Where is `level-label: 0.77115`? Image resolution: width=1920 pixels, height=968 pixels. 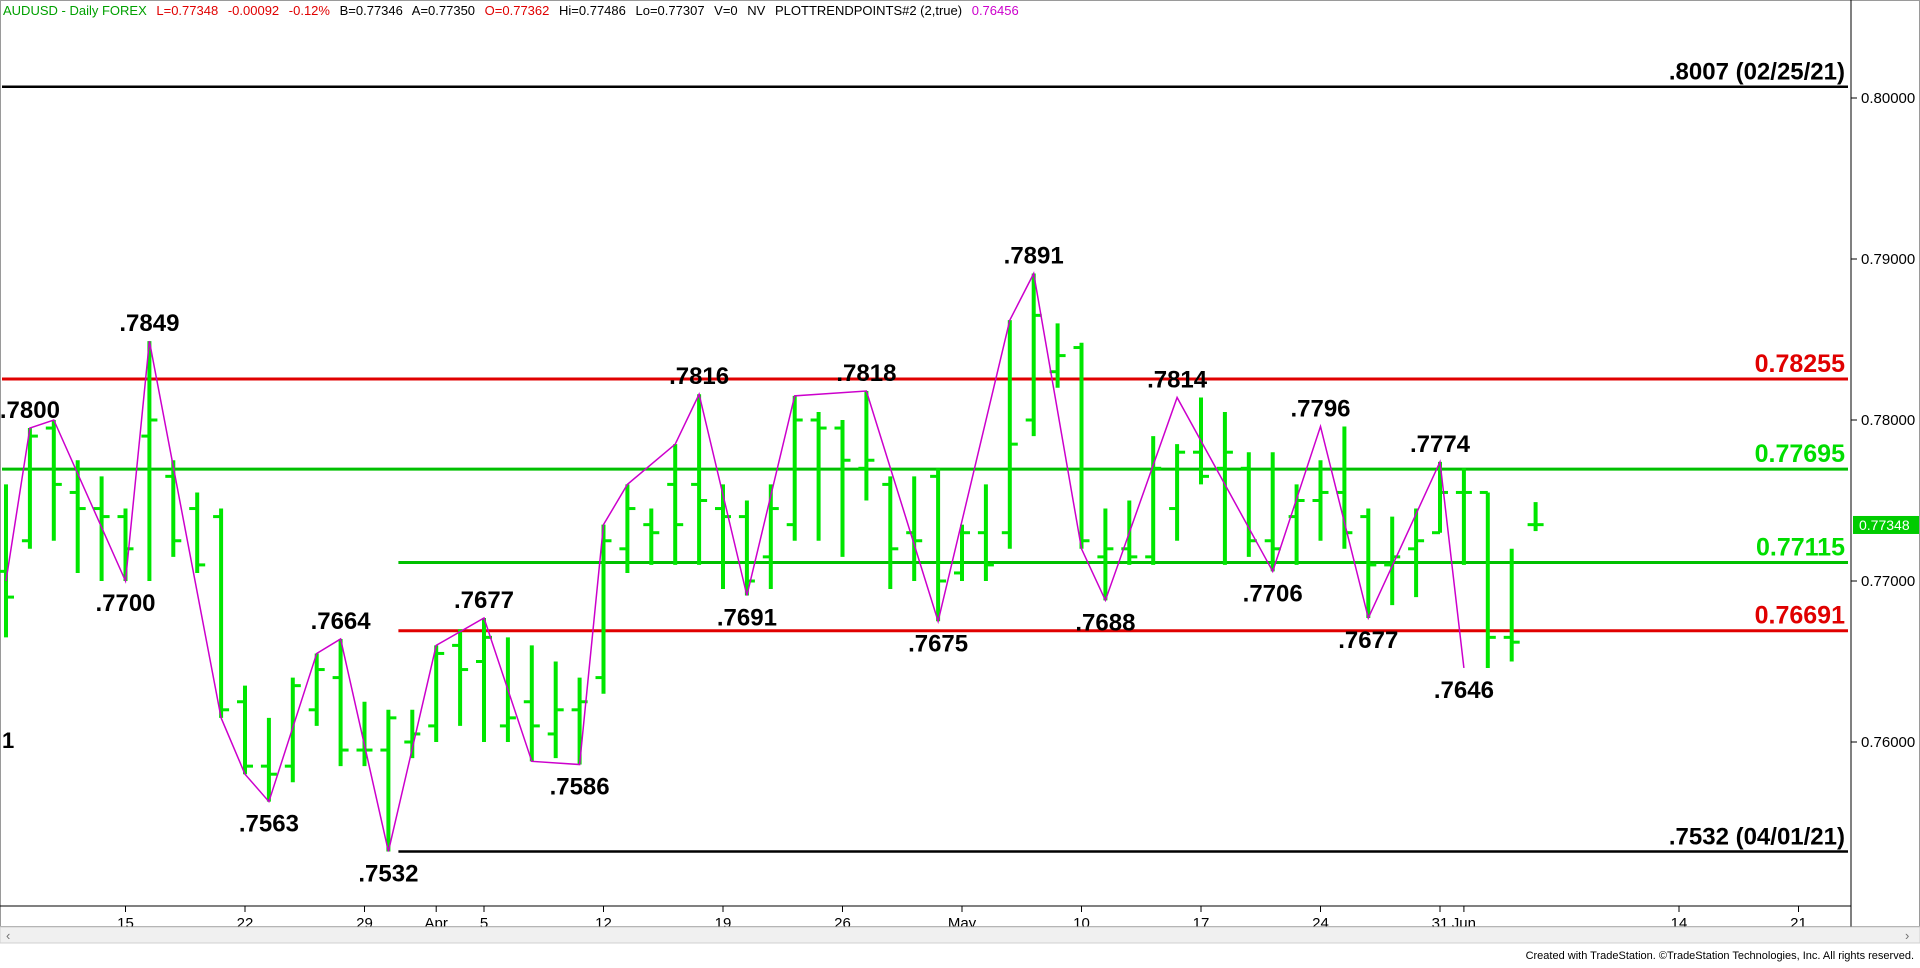
level-label: 0.77115 is located at coordinates (1800, 547).